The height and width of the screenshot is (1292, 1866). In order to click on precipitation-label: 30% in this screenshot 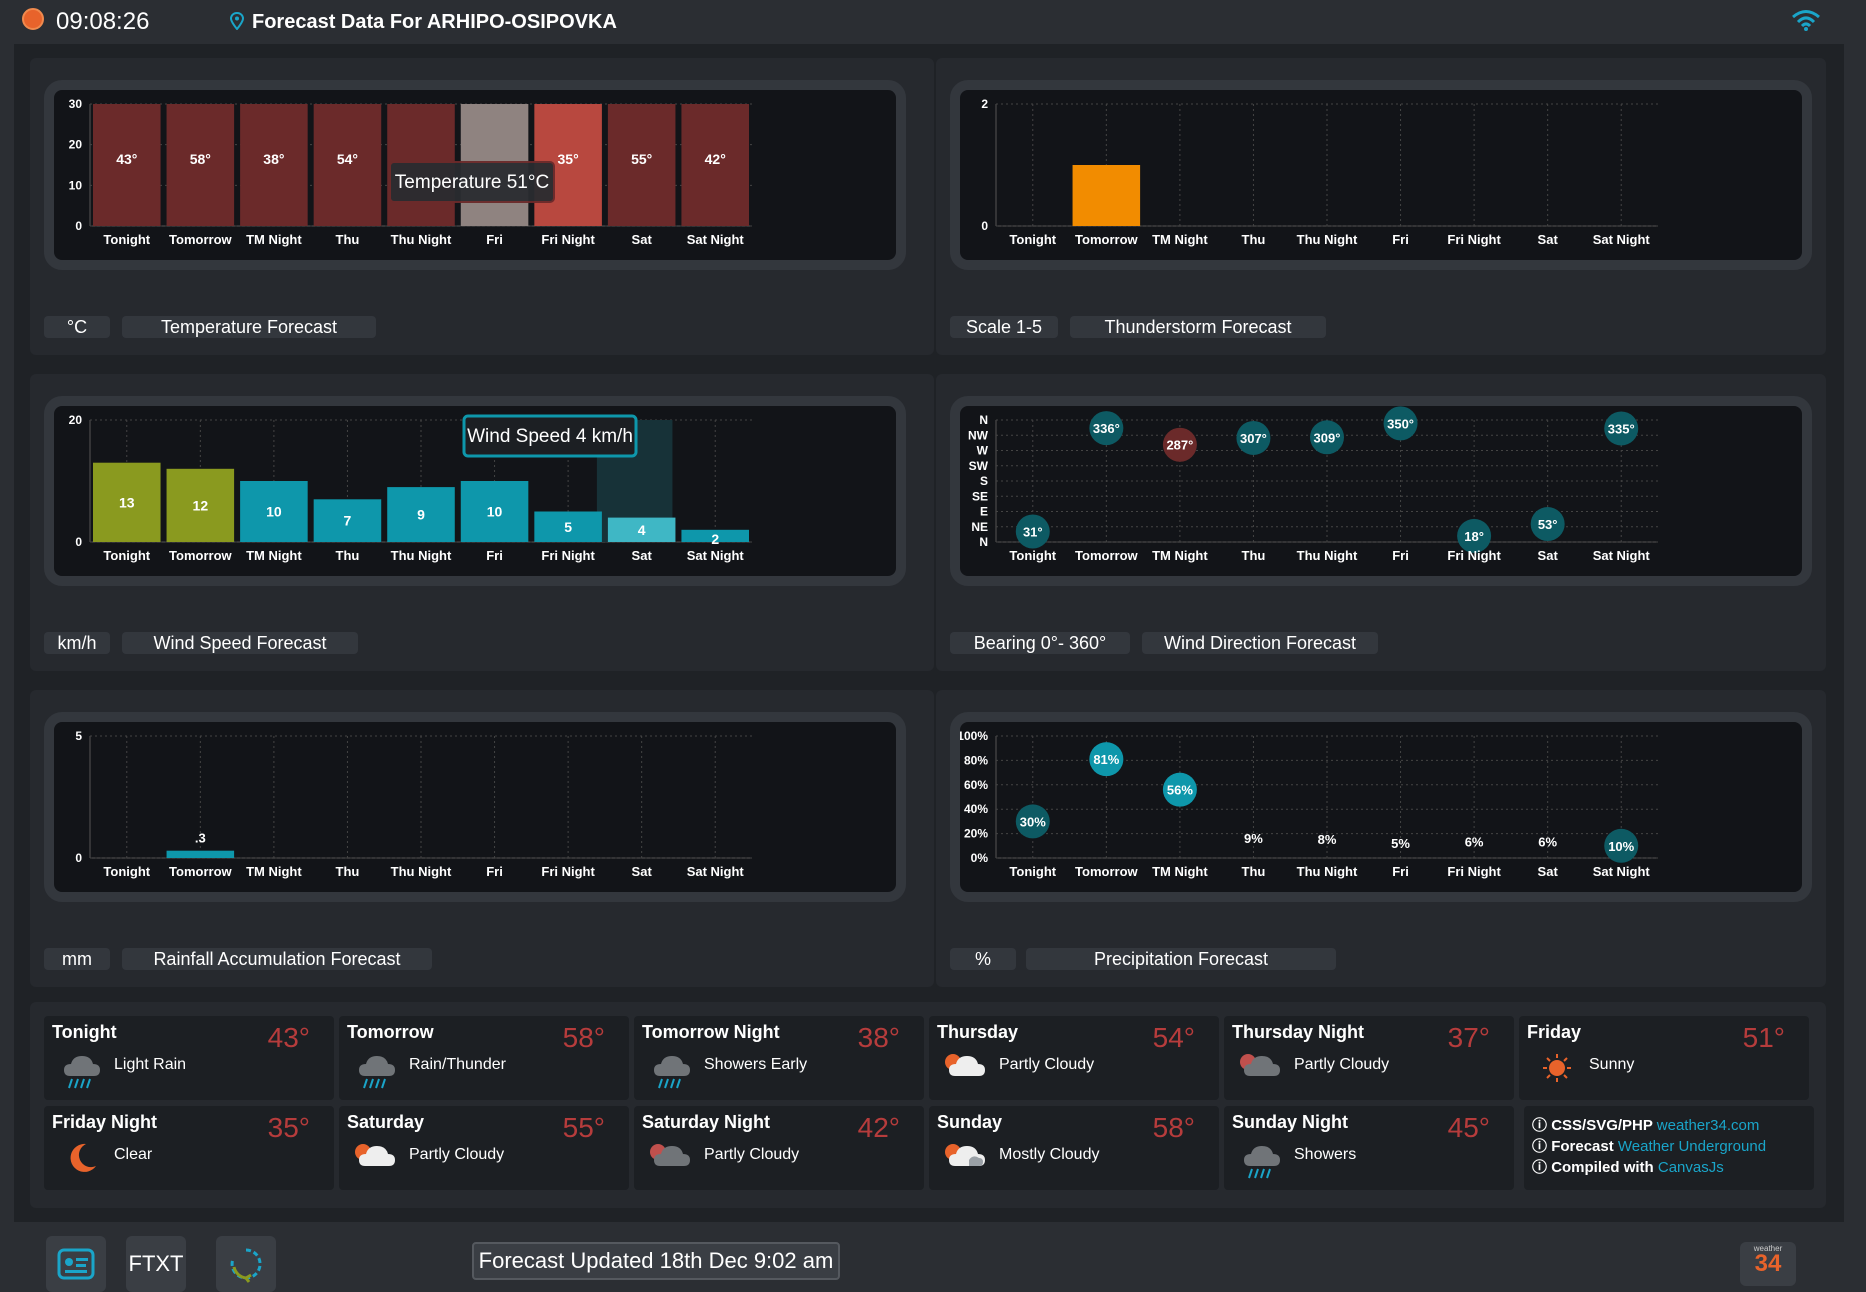, I will do `click(1033, 821)`.